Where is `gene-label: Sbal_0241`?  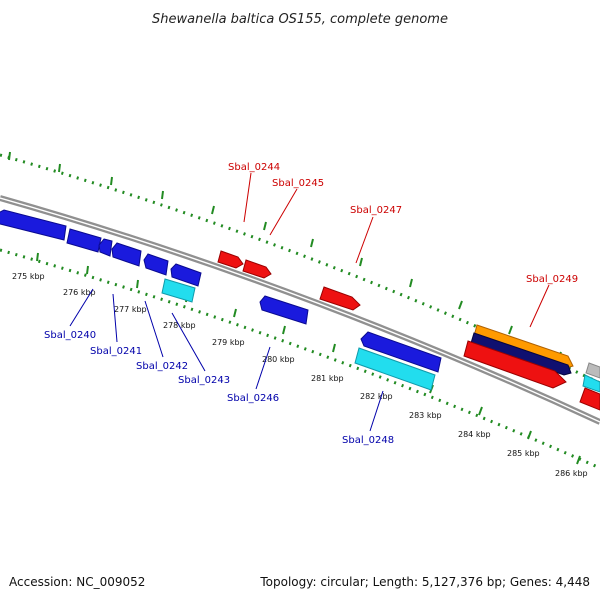 gene-label: Sbal_0241 is located at coordinates (116, 351).